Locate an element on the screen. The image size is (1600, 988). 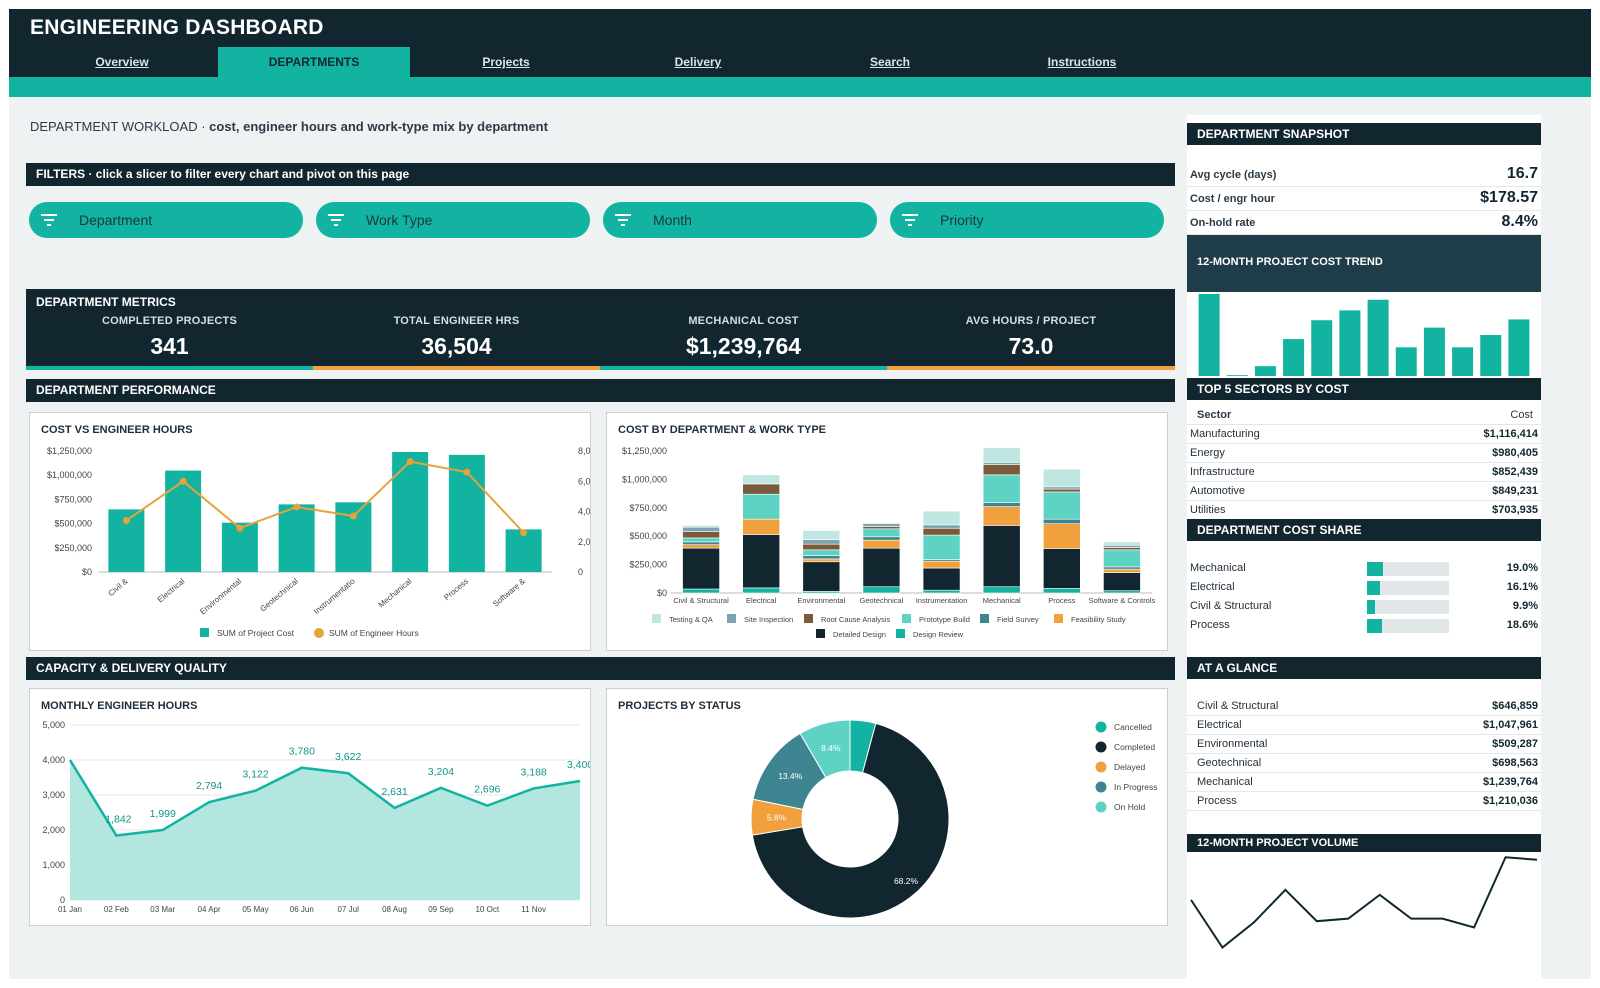
cost-share-value: 9.9% is located at coordinates (1525, 606).